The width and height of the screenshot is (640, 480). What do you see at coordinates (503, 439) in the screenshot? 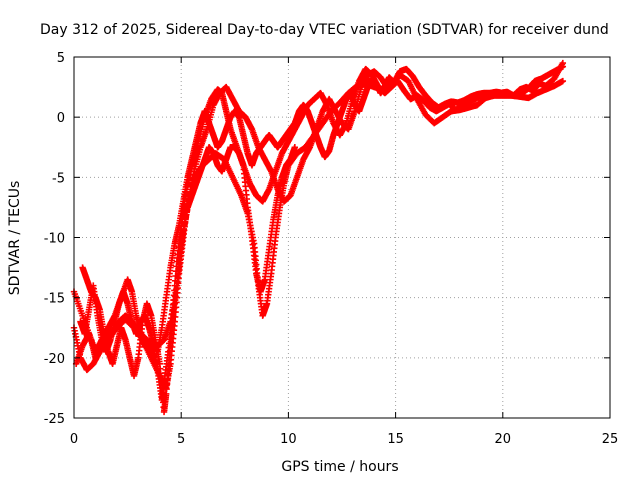
I see `x-tick-label: 20` at bounding box center [503, 439].